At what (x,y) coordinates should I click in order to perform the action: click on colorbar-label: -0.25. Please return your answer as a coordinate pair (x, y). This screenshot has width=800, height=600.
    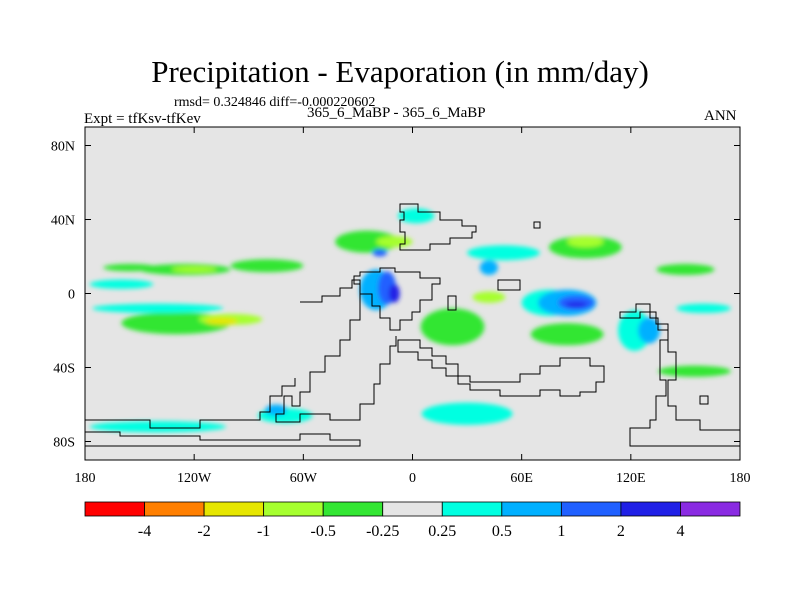
    Looking at the image, I should click on (382, 531).